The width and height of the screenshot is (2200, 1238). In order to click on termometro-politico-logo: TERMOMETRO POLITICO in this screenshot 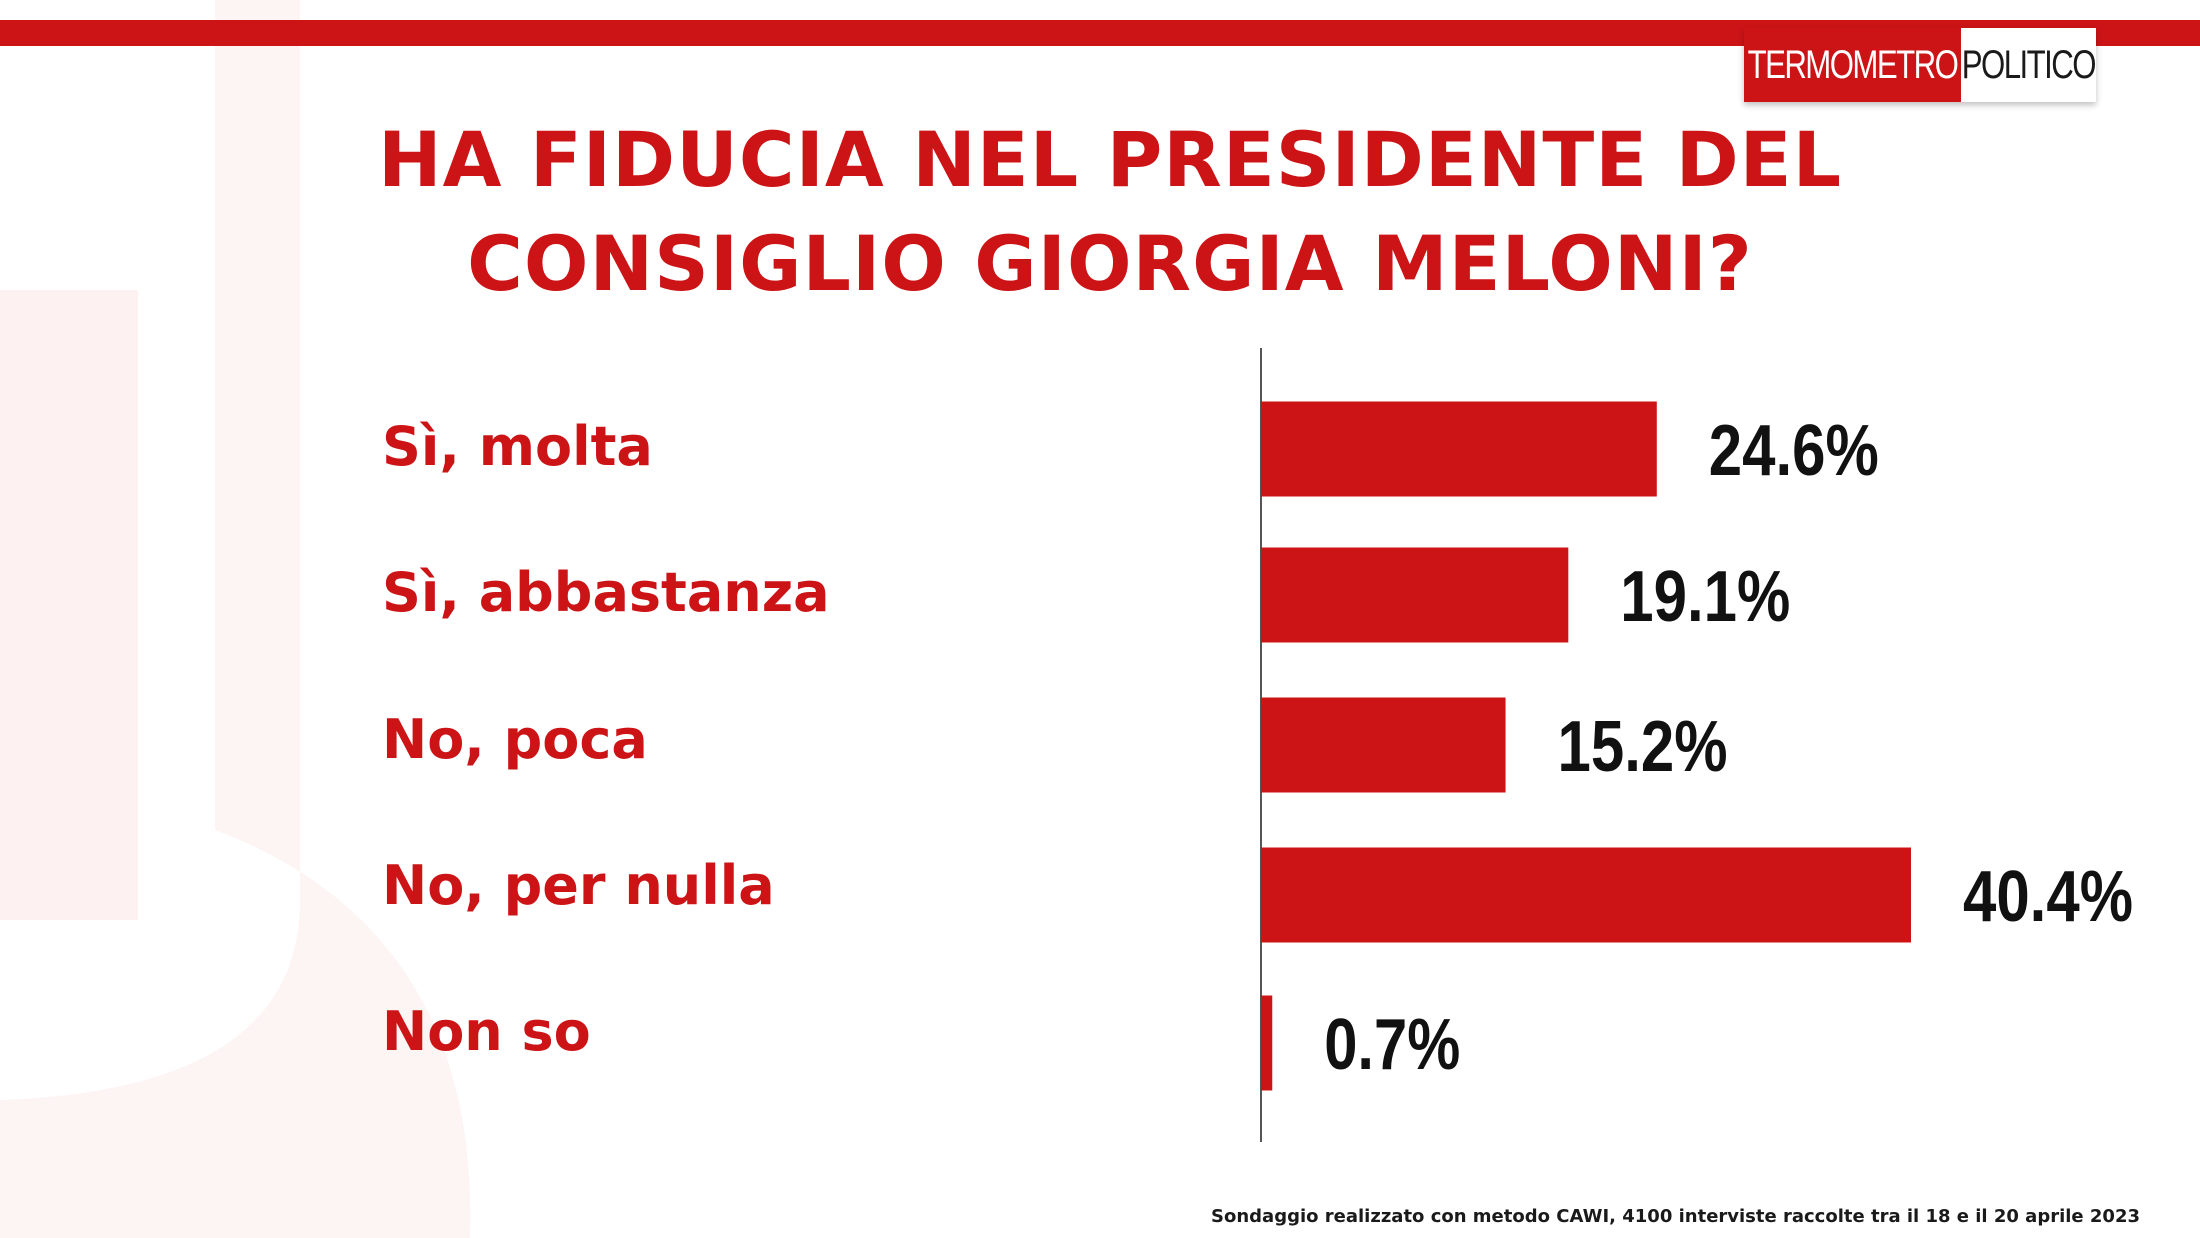, I will do `click(1920, 65)`.